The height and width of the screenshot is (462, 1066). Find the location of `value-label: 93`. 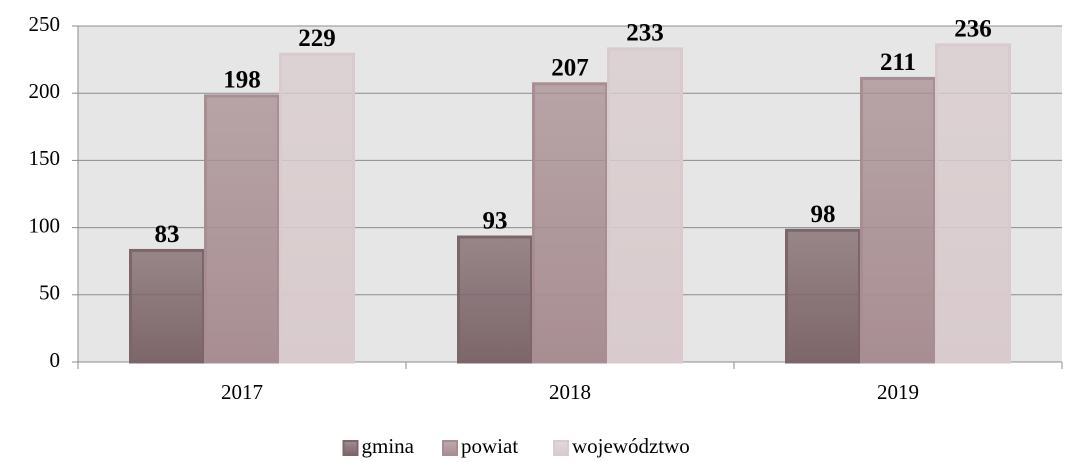

value-label: 93 is located at coordinates (495, 221).